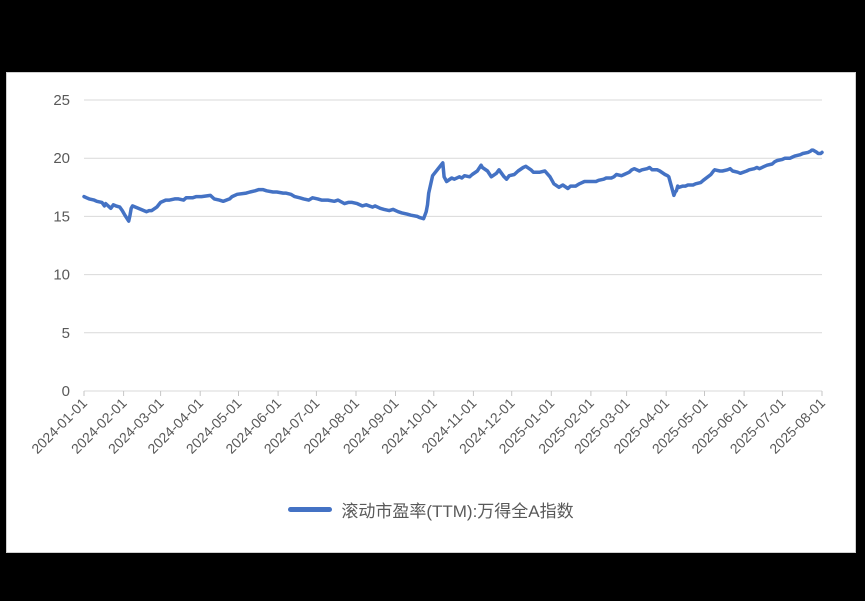 This screenshot has height=601, width=865. What do you see at coordinates (310, 509) in the screenshot?
I see `legend-line-swatch` at bounding box center [310, 509].